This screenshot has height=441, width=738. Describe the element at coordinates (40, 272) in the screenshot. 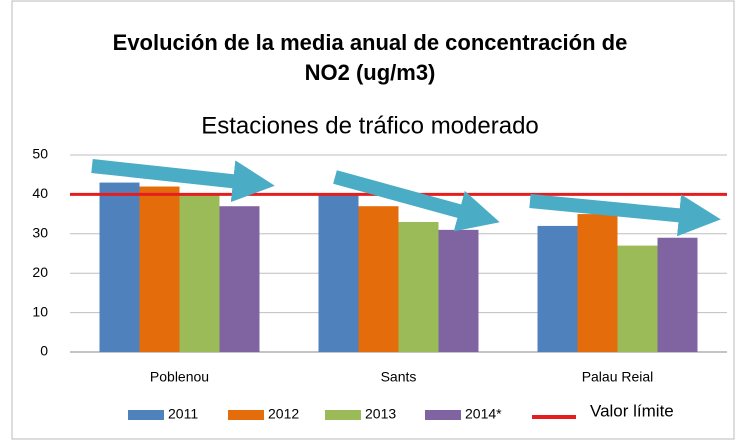

I see `y-tick-label: 20` at that location.